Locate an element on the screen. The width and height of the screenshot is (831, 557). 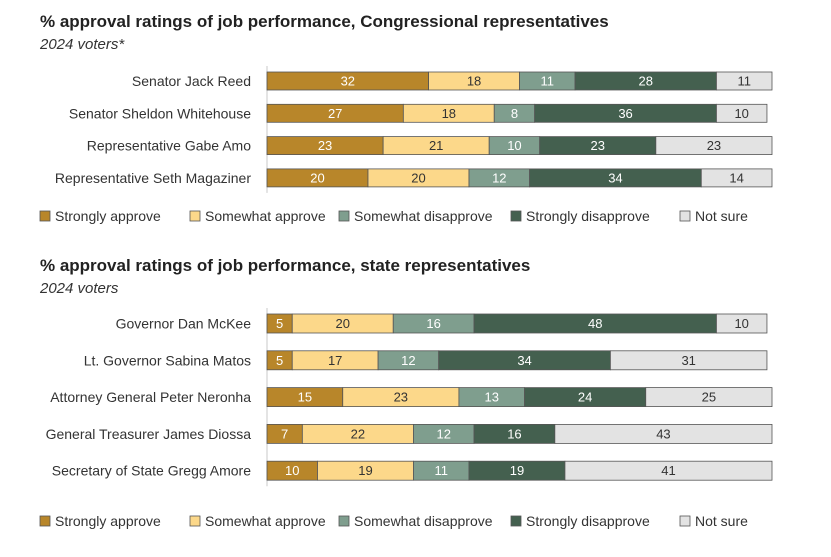
chart2-data-label: 22 is located at coordinates (358, 433).